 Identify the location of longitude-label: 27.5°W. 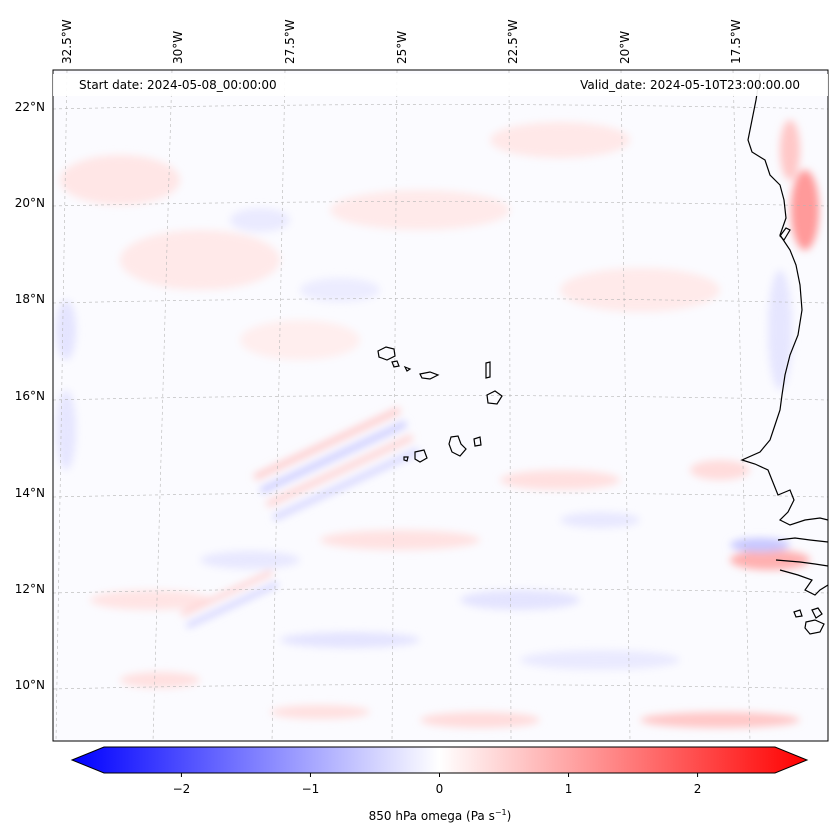
(290, 41).